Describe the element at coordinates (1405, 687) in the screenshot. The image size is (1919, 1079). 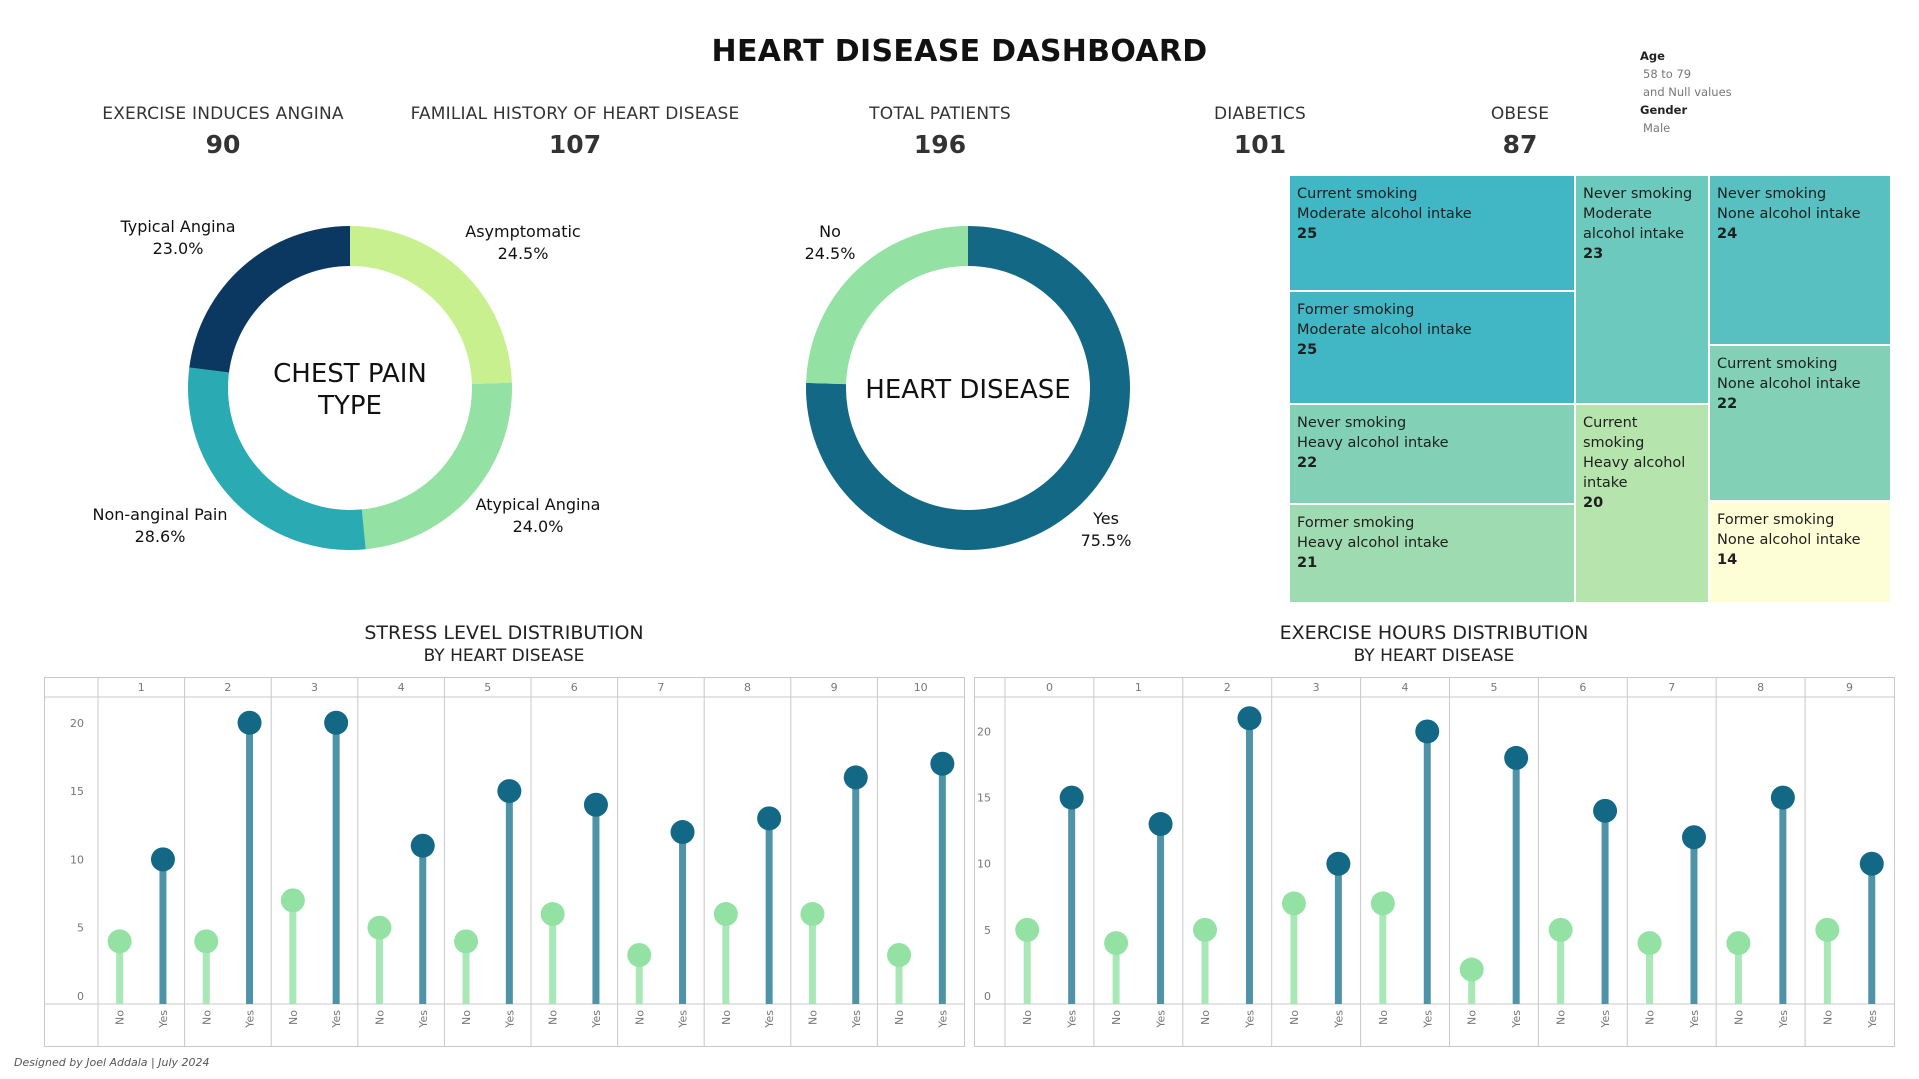
I see `category-header: 4` at that location.